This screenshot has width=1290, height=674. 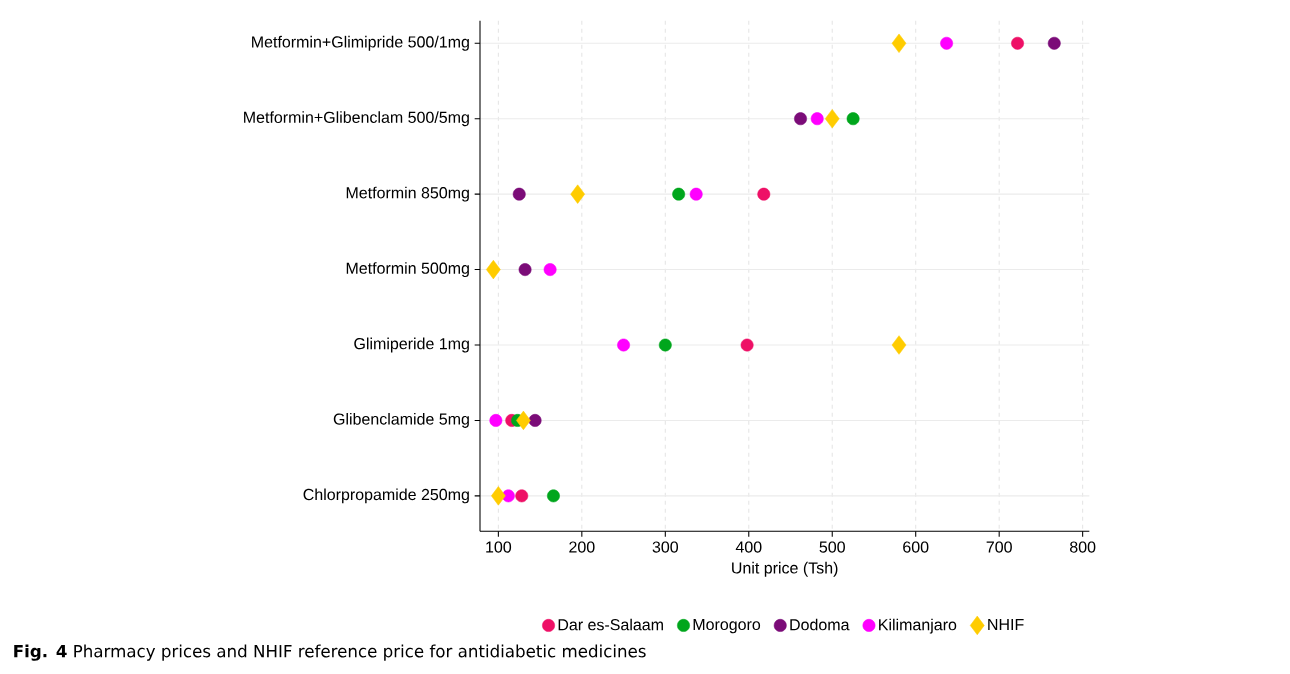 I want to click on y-tick-label: Metformin+Glimipride 500/1mg, so click(x=360, y=43).